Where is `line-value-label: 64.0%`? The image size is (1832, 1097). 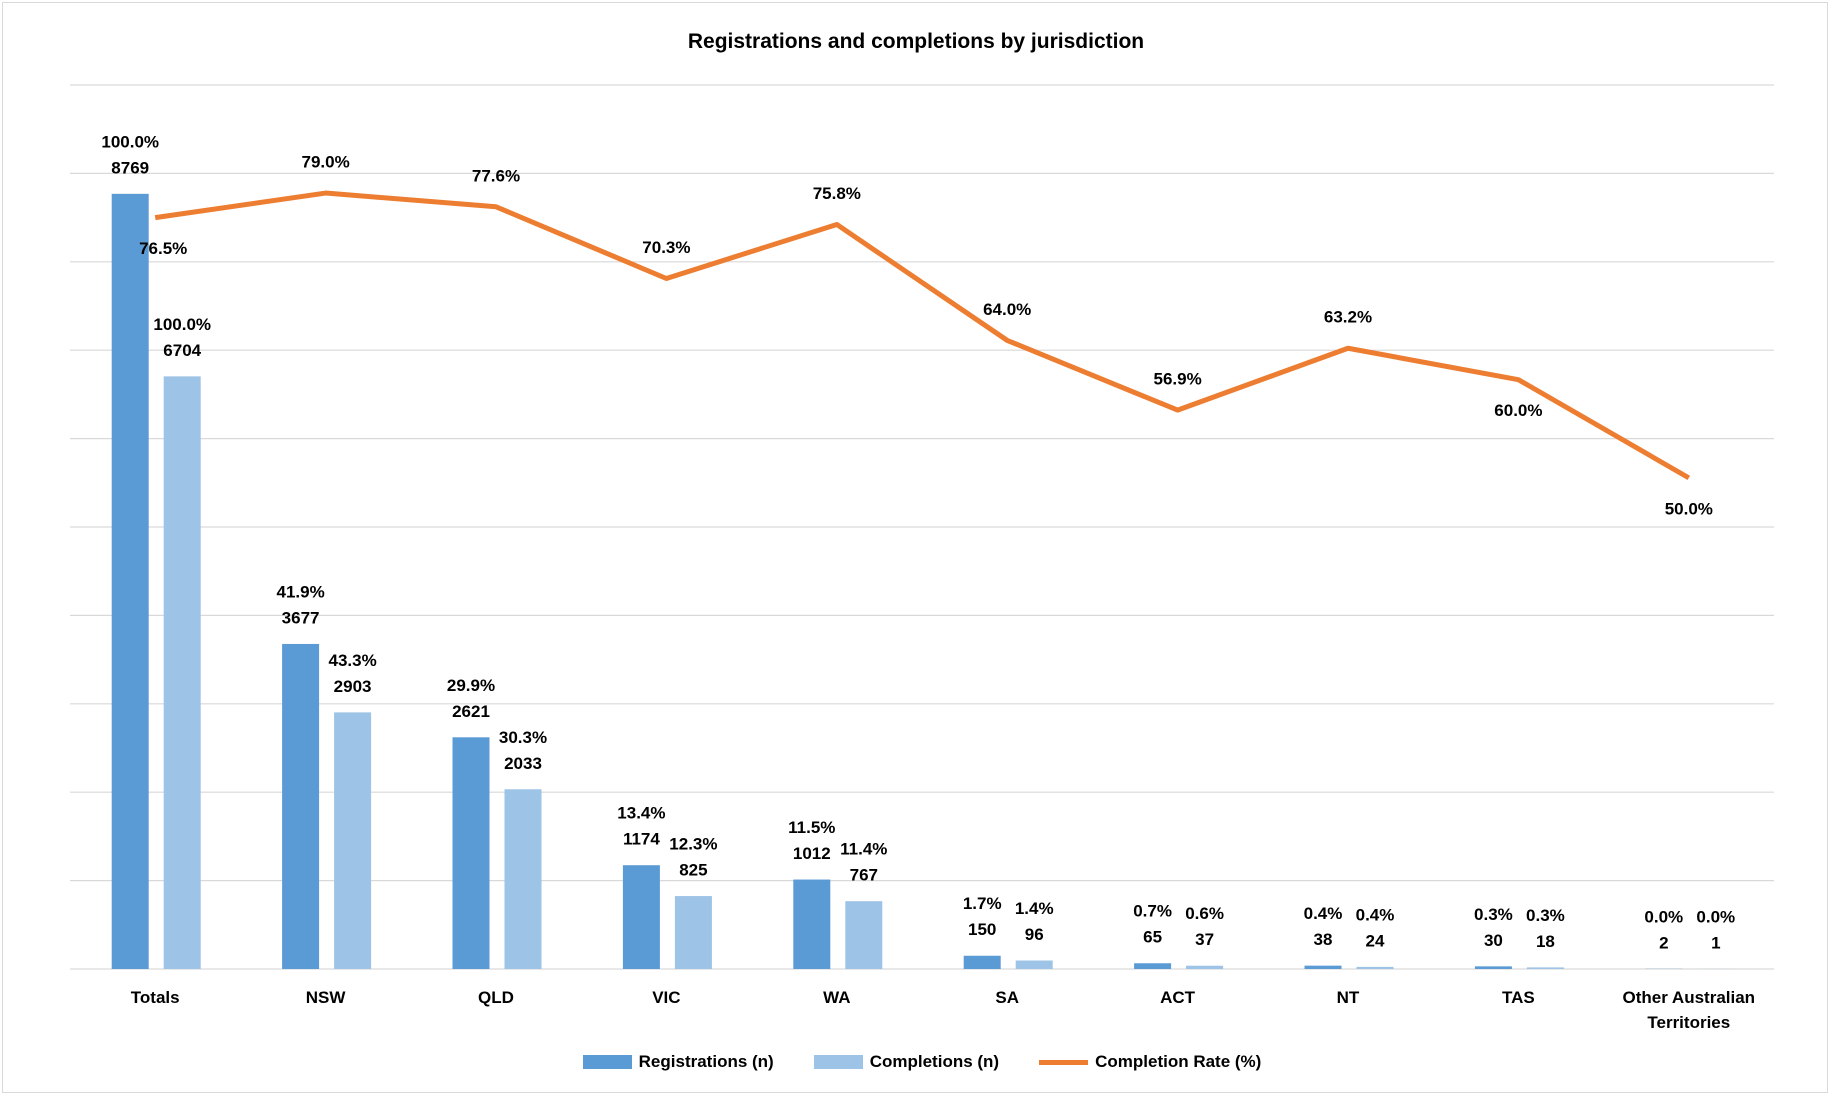
line-value-label: 64.0% is located at coordinates (1007, 309).